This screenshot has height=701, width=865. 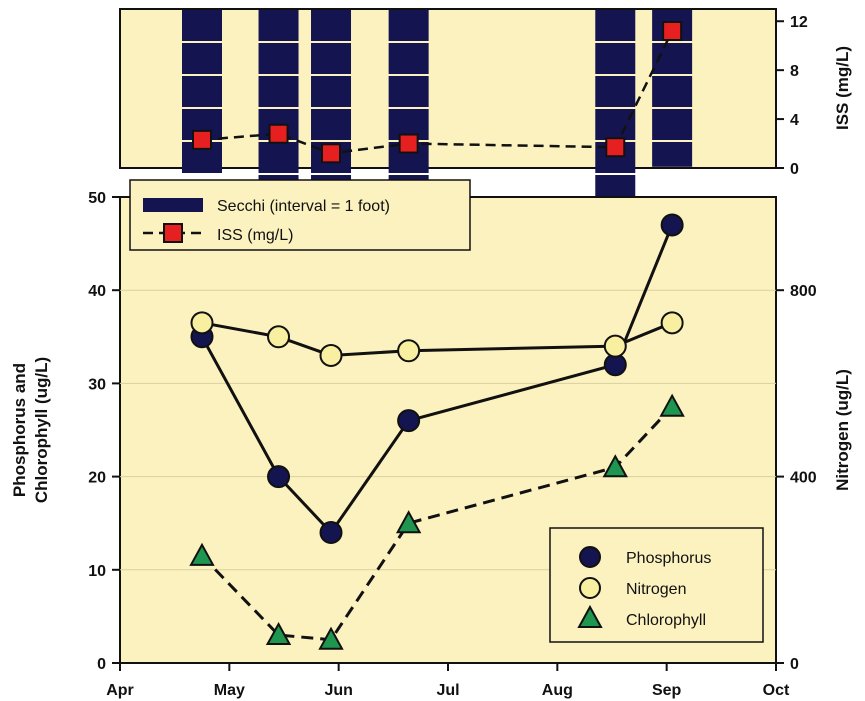 I want to click on month-tick-label: Apr, so click(x=120, y=690).